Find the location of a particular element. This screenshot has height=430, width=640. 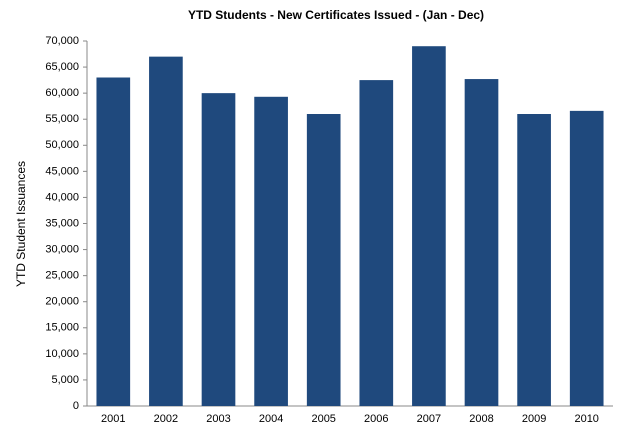

y-tick-label: 25,000 is located at coordinates (62, 276).